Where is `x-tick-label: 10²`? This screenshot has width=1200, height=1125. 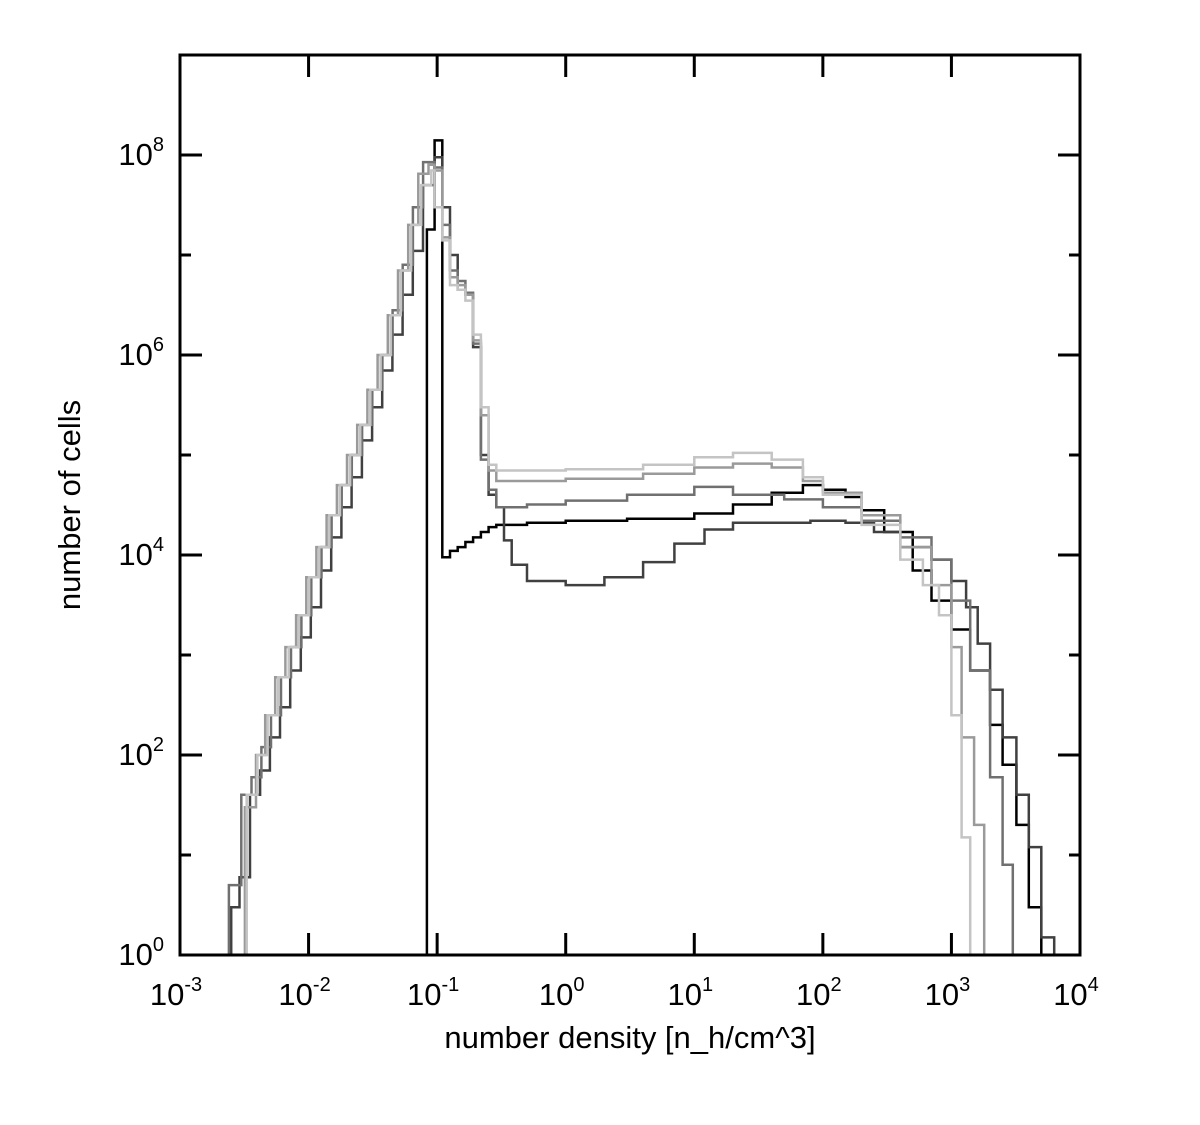 x-tick-label: 10² is located at coordinates (819, 993).